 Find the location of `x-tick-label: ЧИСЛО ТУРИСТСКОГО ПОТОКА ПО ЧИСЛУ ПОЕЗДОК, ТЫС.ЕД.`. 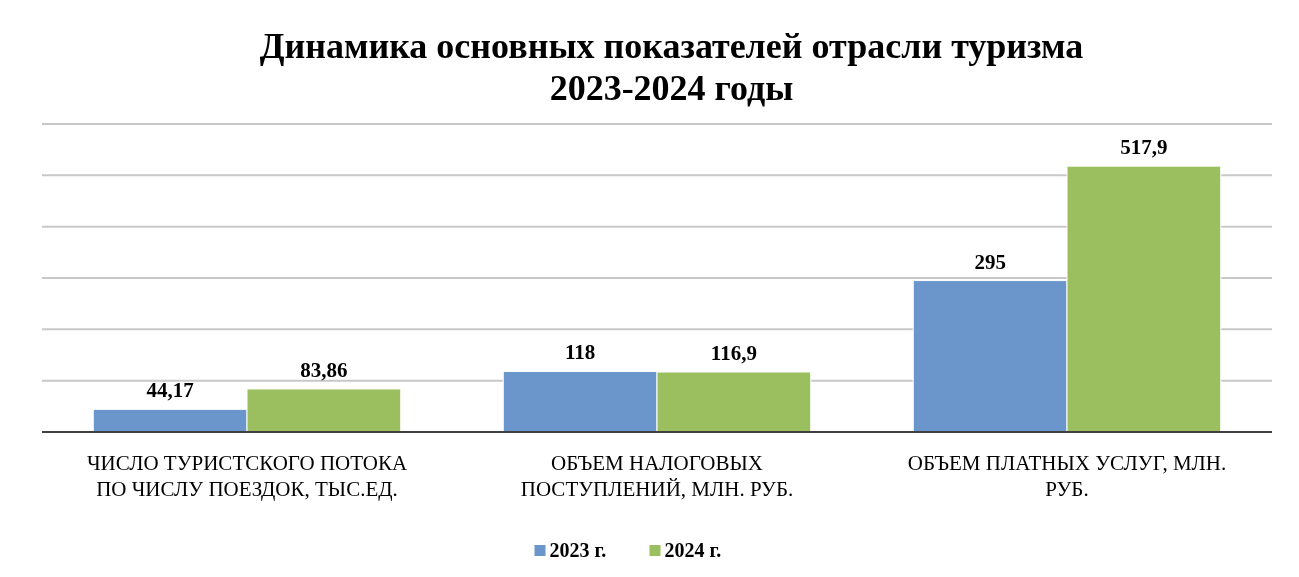

x-tick-label: ЧИСЛО ТУРИСТСКОГО ПОТОКА ПО ЧИСЛУ ПОЕЗДОК, ТЫС.ЕД. is located at coordinates (247, 476).